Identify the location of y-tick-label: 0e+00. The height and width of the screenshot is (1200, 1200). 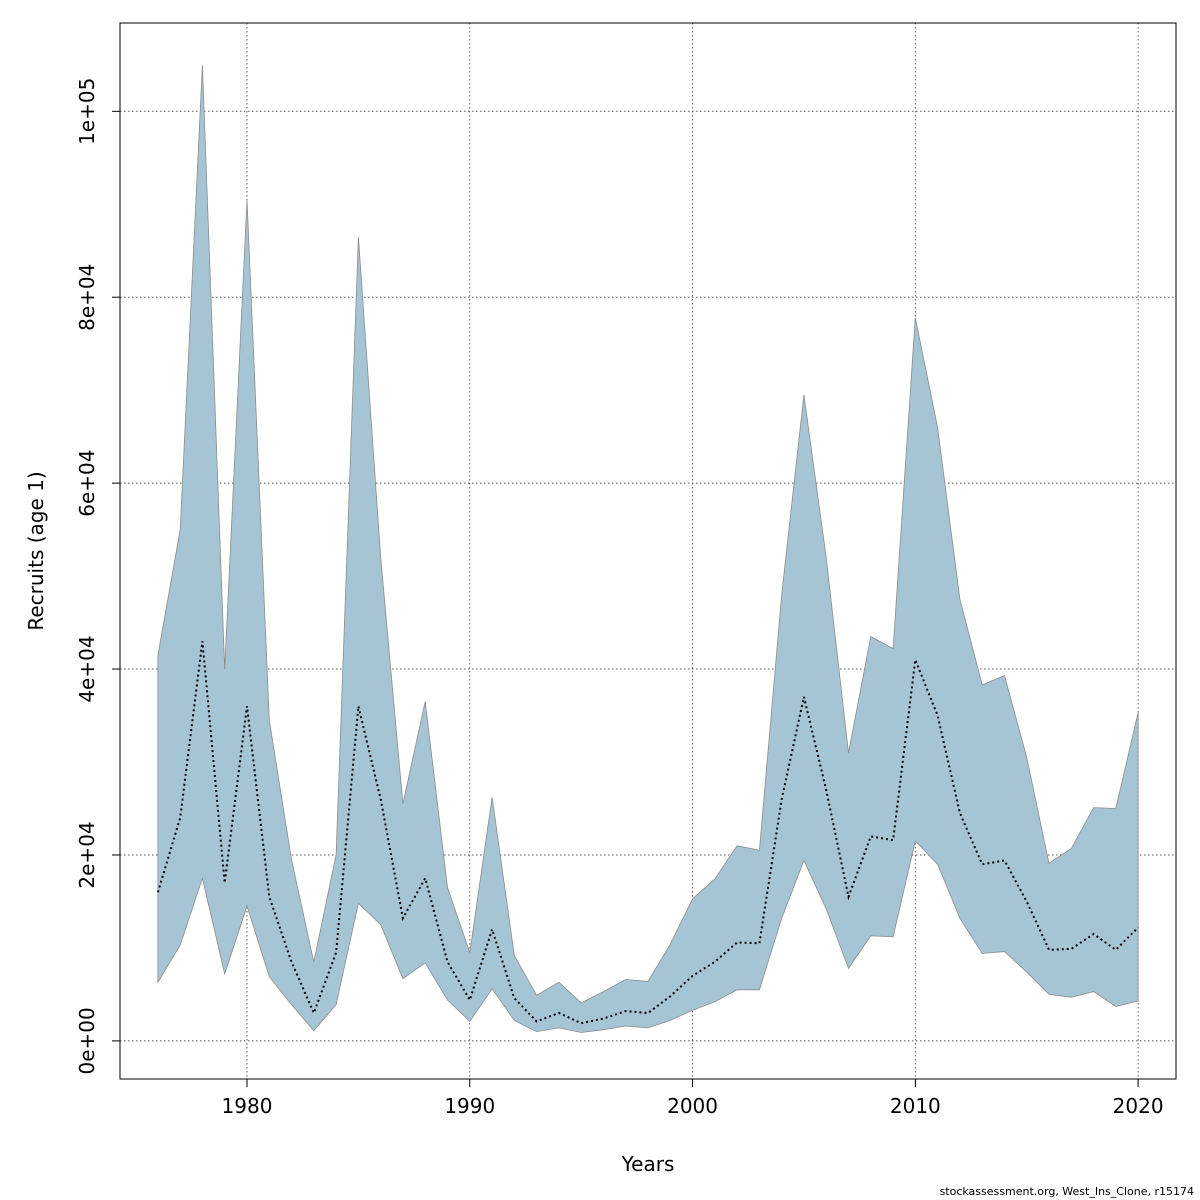
(87, 1040).